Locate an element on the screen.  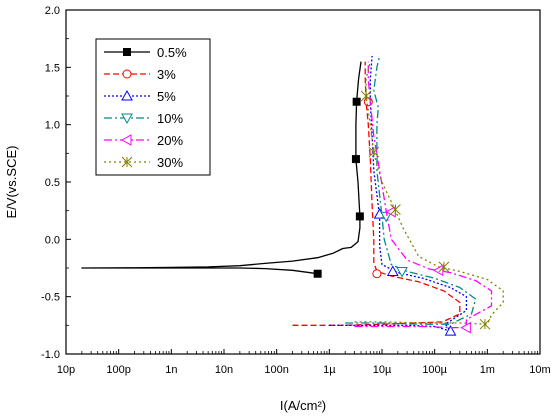
legend-label: 10% is located at coordinates (170, 118).